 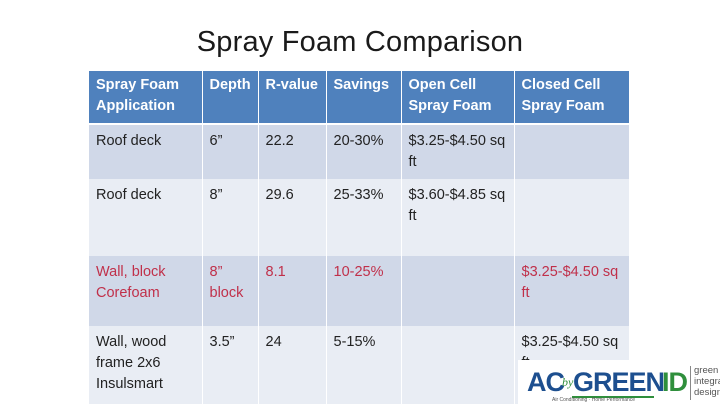 I want to click on logo-word-integrated: integrated, so click(x=707, y=381).